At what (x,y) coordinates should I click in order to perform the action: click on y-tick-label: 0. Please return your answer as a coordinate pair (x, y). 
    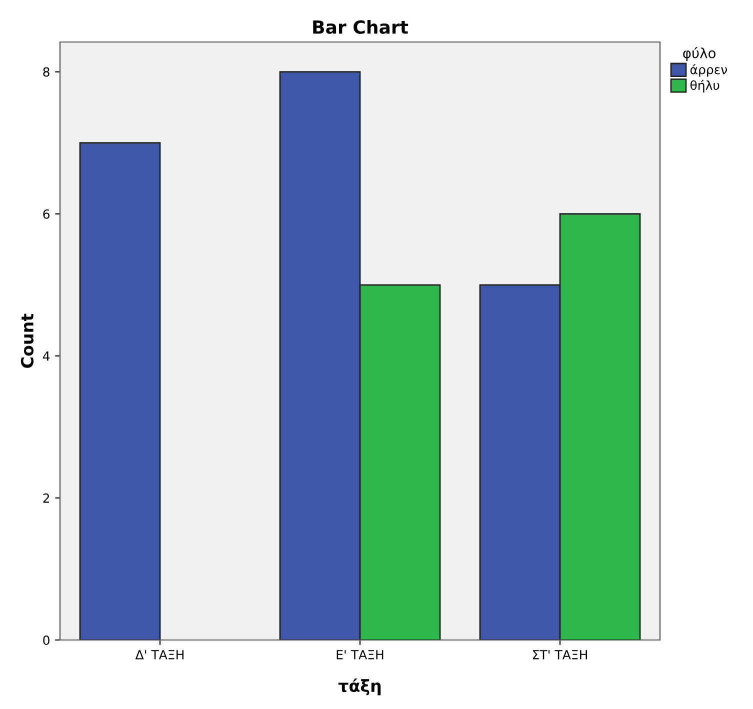
    Looking at the image, I should click on (46, 640).